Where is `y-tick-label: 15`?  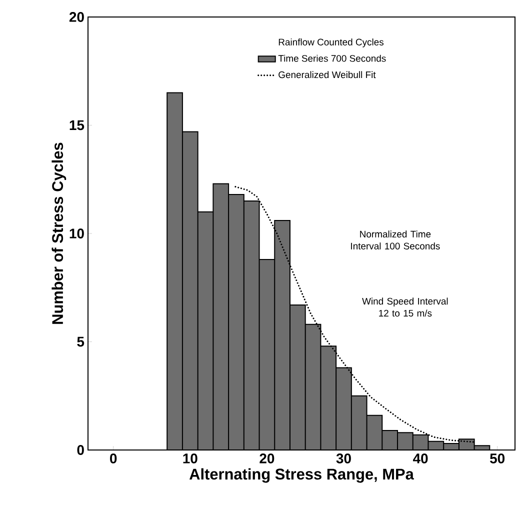 y-tick-label: 15 is located at coordinates (77, 125).